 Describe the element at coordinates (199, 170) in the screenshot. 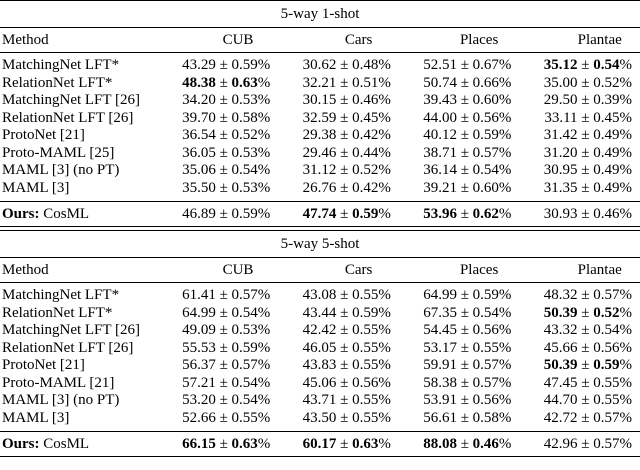

I see `cell-mean: 35.06` at that location.